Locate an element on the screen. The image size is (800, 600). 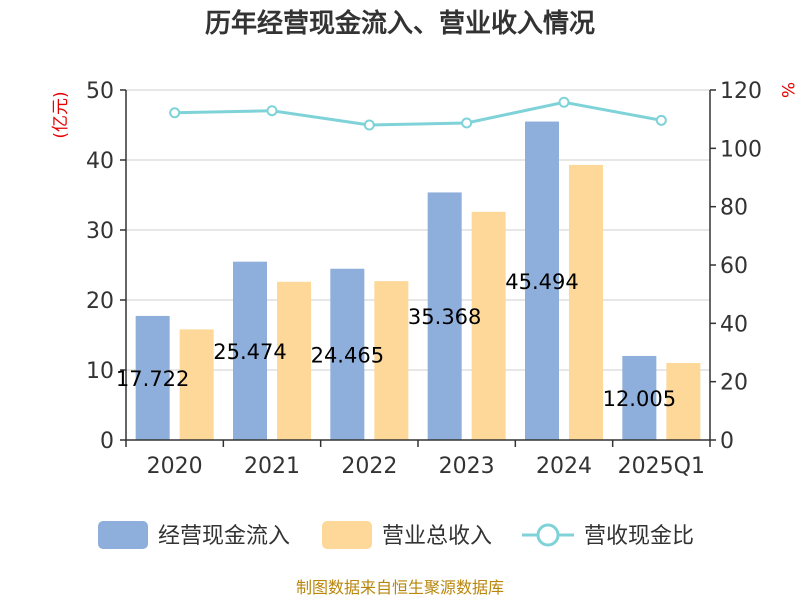
y-left-tick-label: 0 is located at coordinates (107, 441).